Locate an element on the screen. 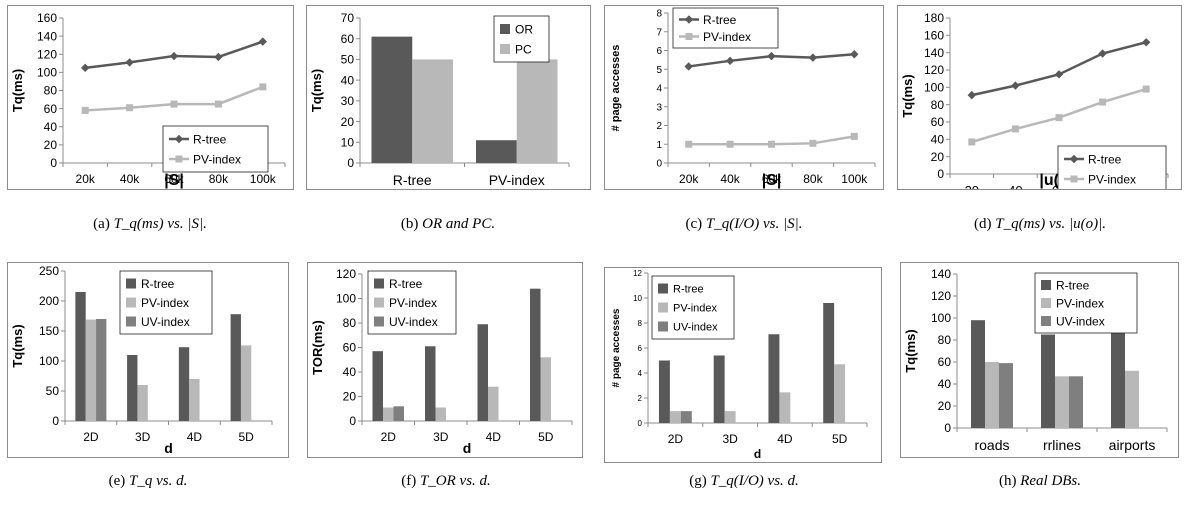  caption-text: T_q(ms) vs. |u(o)|. is located at coordinates (1050, 224).